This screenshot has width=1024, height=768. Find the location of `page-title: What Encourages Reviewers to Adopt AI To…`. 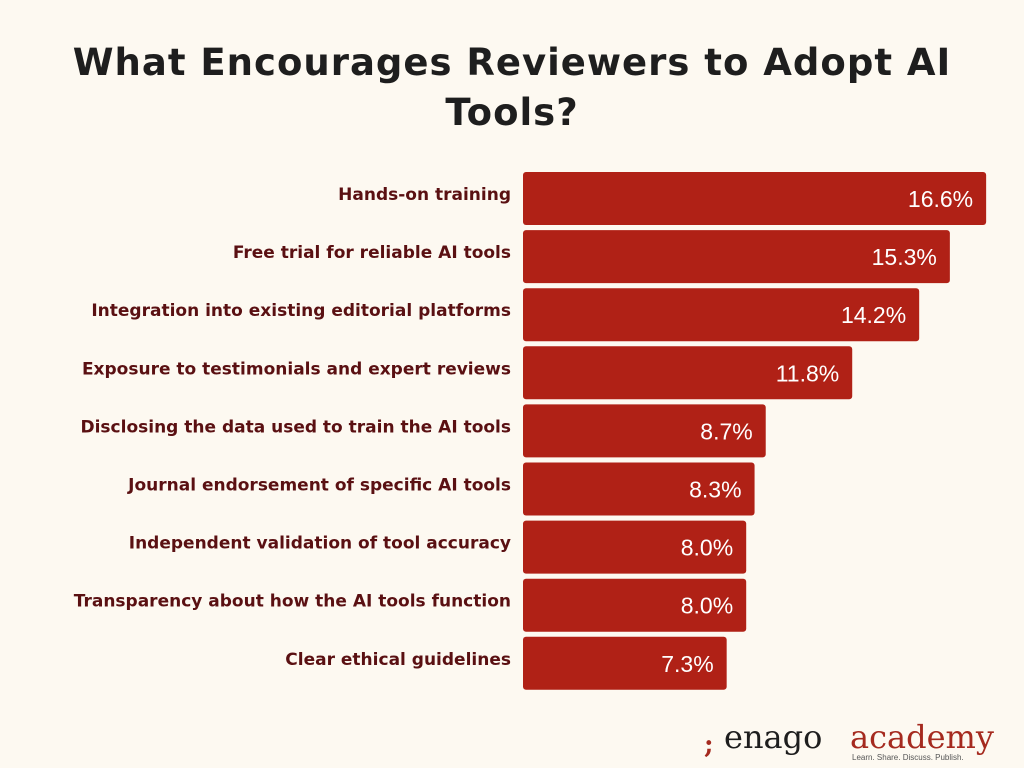

page-title: What Encourages Reviewers to Adopt AI To… is located at coordinates (512, 87).